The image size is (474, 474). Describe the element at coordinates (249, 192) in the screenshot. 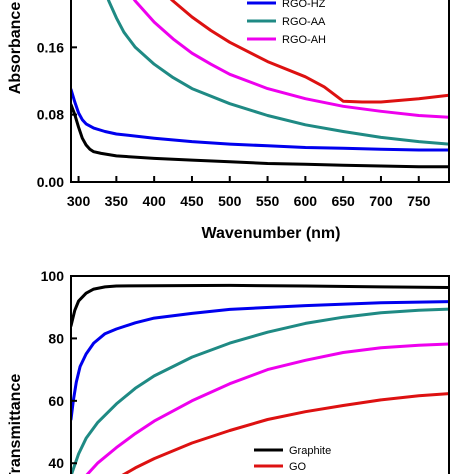

I see `absorbance-x-axis: 300 350 400 450 500 550 600 650 700 750` at that location.